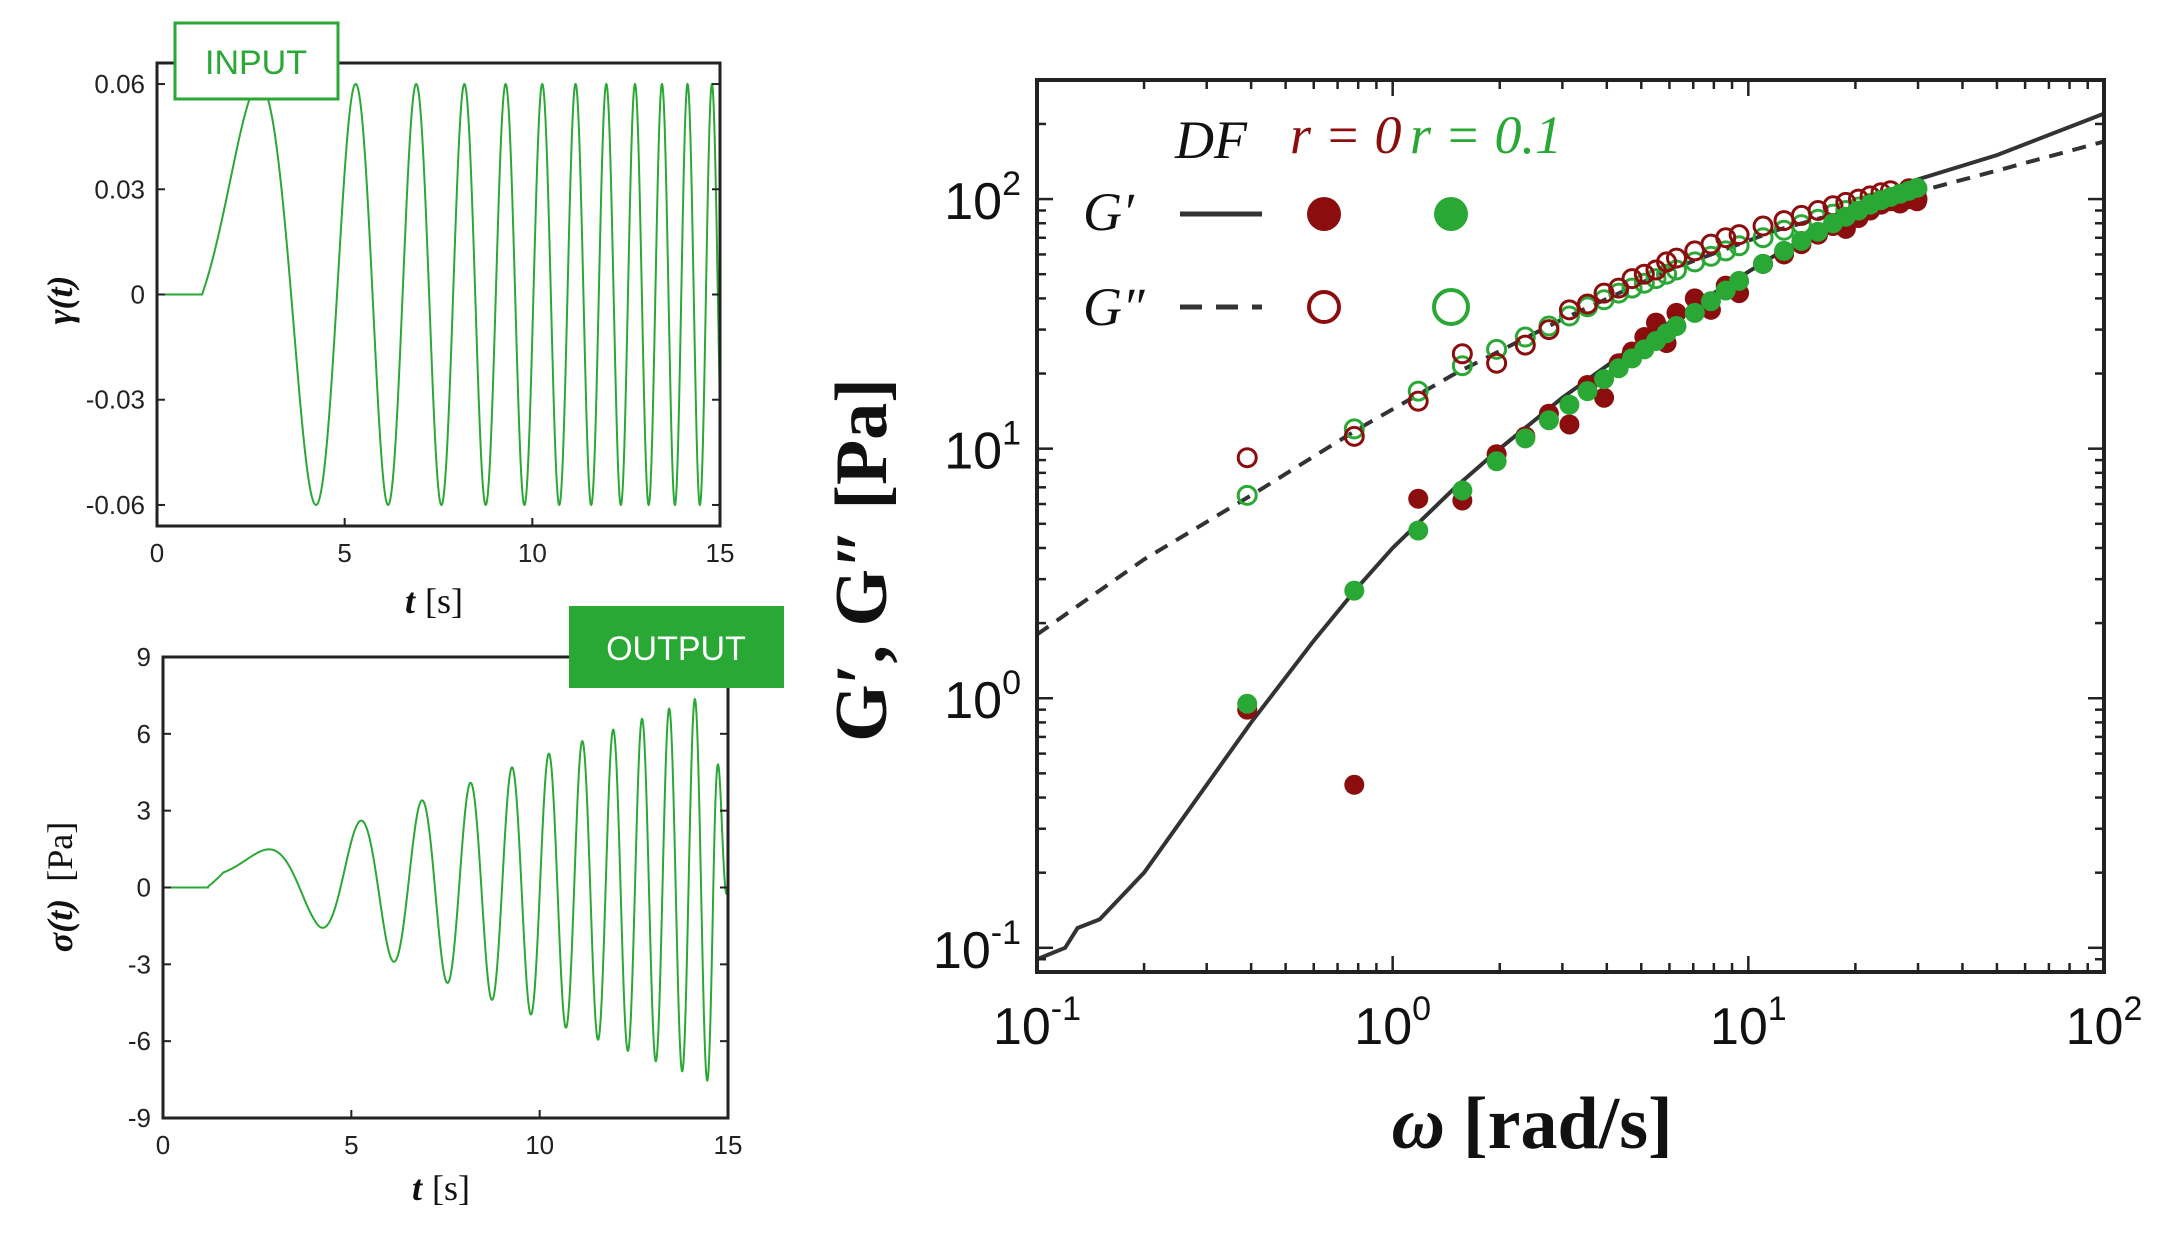 The image size is (2176, 1241). I want to click on input-ytick-label: 0.06, so click(119, 84).